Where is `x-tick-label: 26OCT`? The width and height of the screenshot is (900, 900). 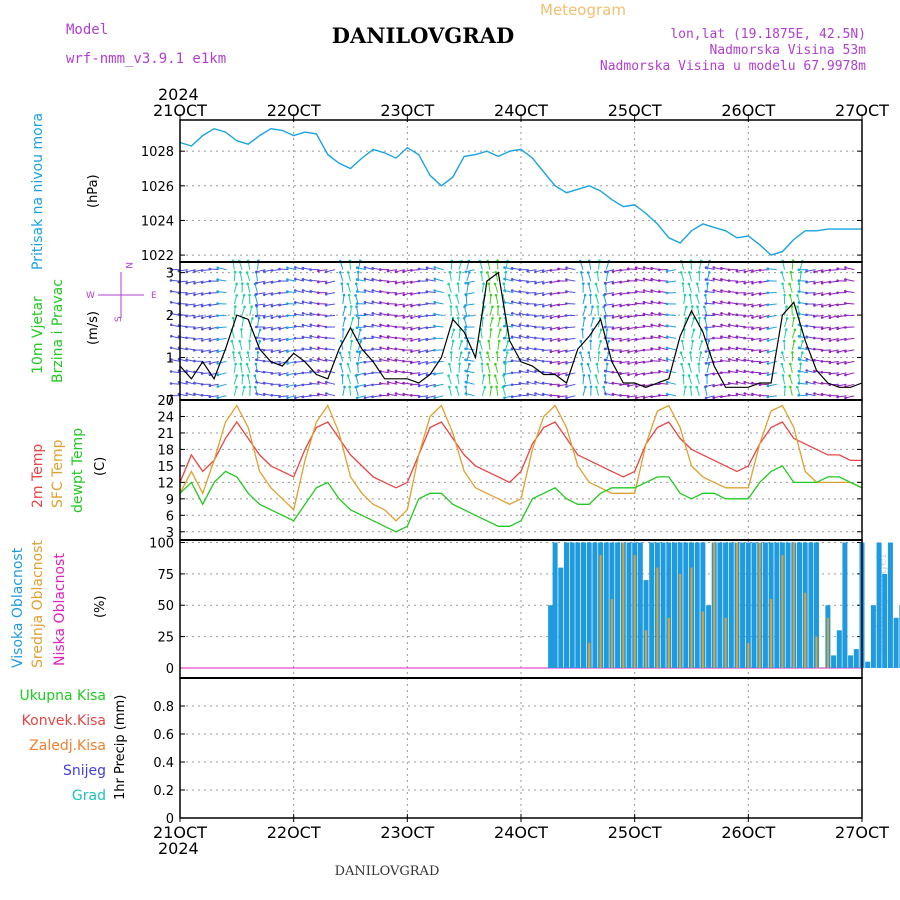
x-tick-label: 26OCT is located at coordinates (748, 110).